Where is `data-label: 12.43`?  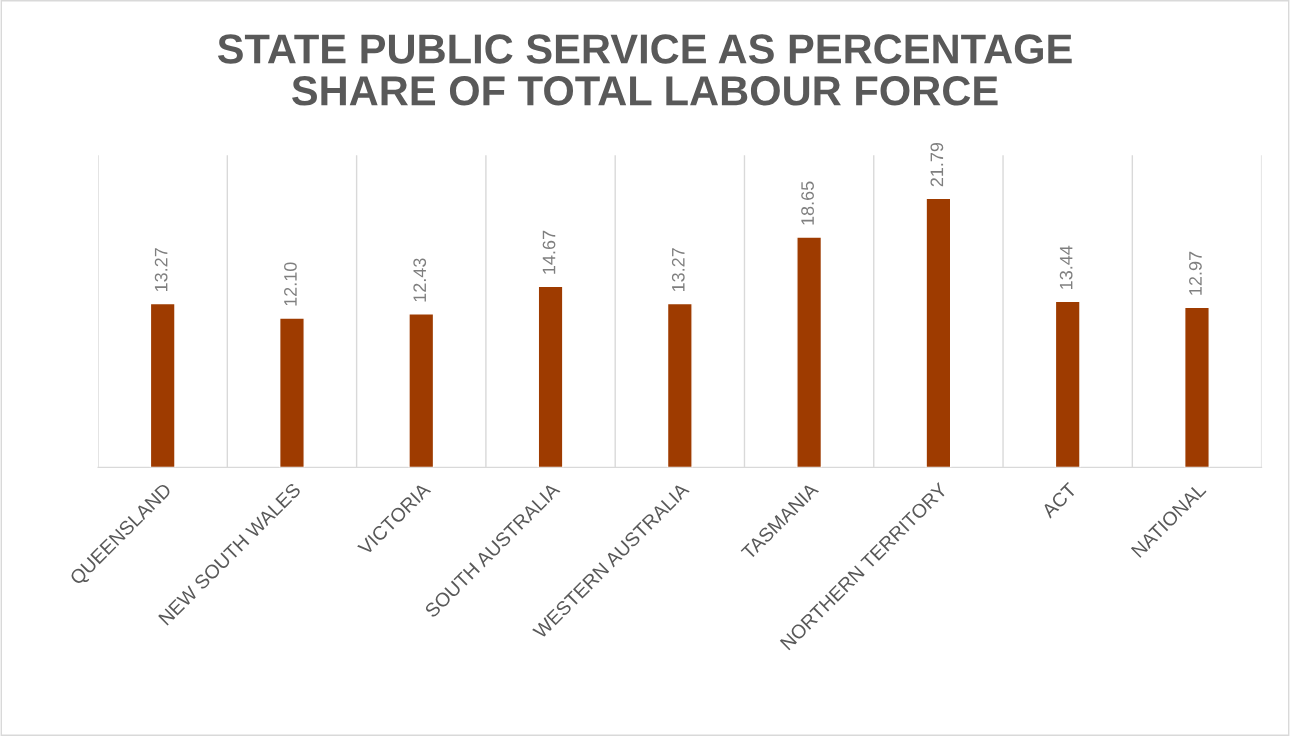
data-label: 12.43 is located at coordinates (420, 280).